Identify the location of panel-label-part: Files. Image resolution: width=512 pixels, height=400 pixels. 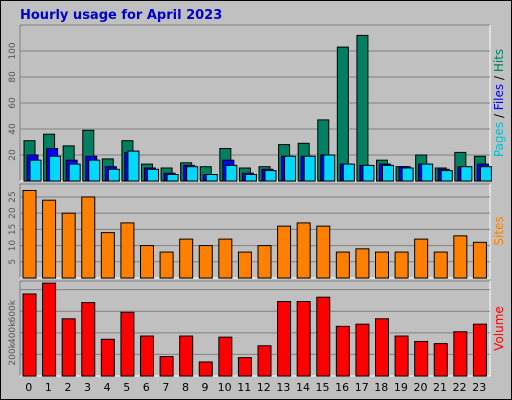
(499, 97).